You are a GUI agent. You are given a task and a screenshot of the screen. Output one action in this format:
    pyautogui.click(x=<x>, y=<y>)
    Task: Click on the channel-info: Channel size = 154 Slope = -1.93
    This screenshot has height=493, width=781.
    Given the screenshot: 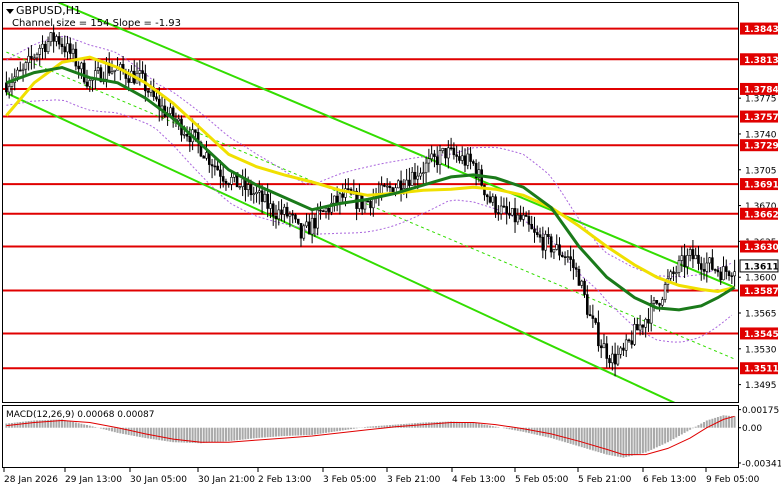 What is the action you would take?
    pyautogui.click(x=96, y=23)
    